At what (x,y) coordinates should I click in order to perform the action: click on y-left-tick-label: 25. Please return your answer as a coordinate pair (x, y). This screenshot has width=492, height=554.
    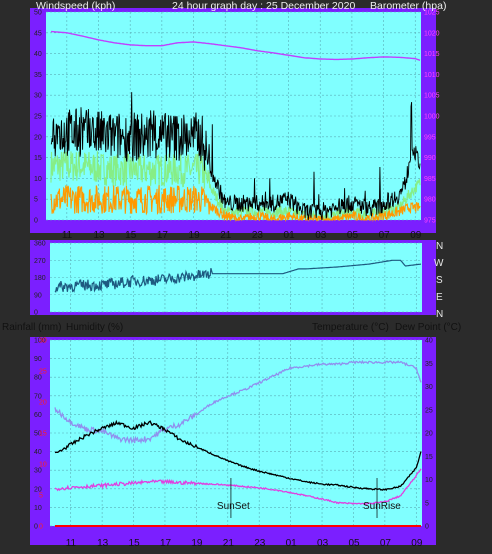
    Looking at the image, I should click on (38, 117).